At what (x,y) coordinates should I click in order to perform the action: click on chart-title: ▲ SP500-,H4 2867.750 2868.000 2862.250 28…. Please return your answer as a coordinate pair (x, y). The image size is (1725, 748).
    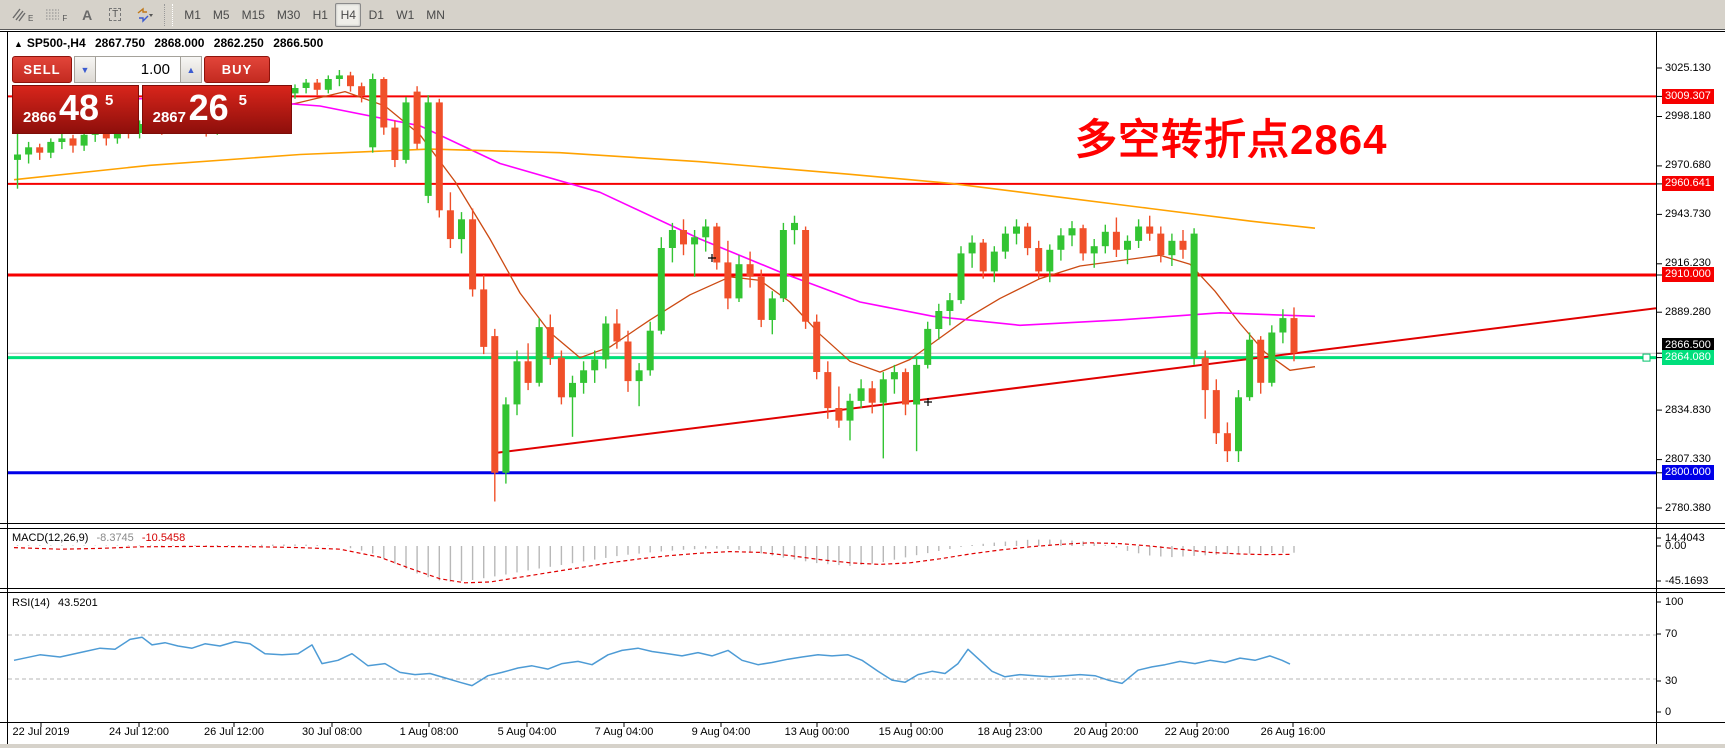
    Looking at the image, I should click on (171, 43).